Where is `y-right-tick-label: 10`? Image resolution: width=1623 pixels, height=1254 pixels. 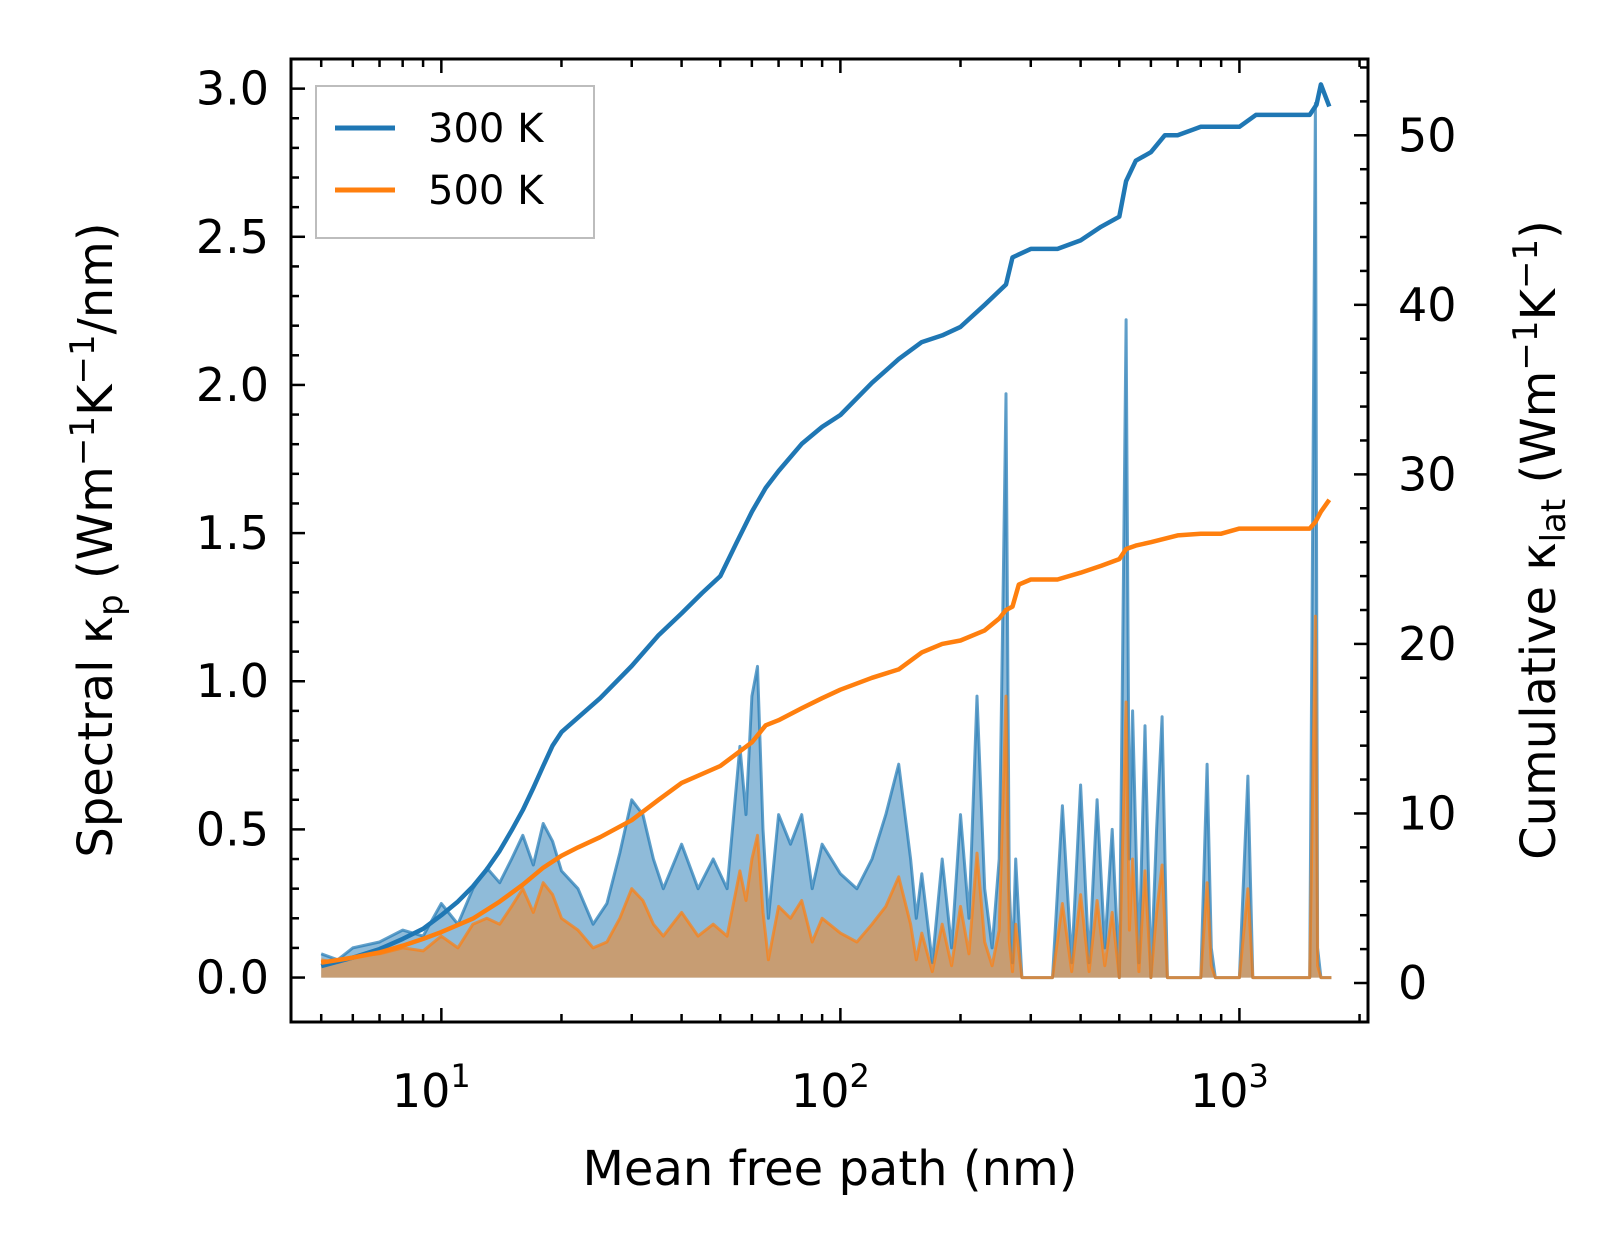 y-right-tick-label: 10 is located at coordinates (1427, 813).